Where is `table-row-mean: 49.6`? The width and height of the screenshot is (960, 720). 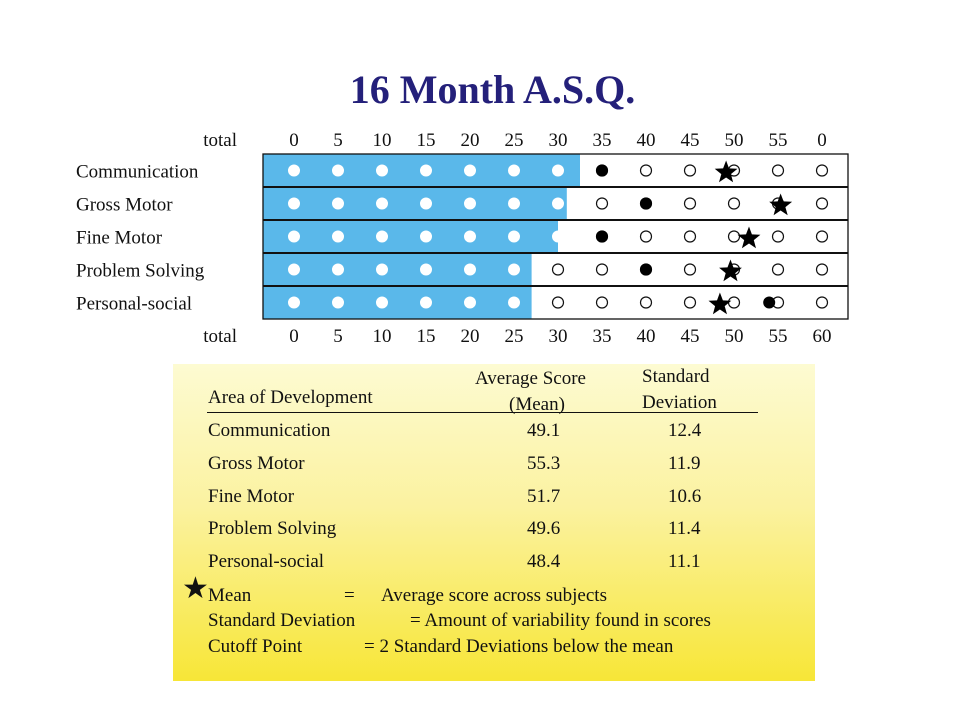 table-row-mean: 49.6 is located at coordinates (544, 528).